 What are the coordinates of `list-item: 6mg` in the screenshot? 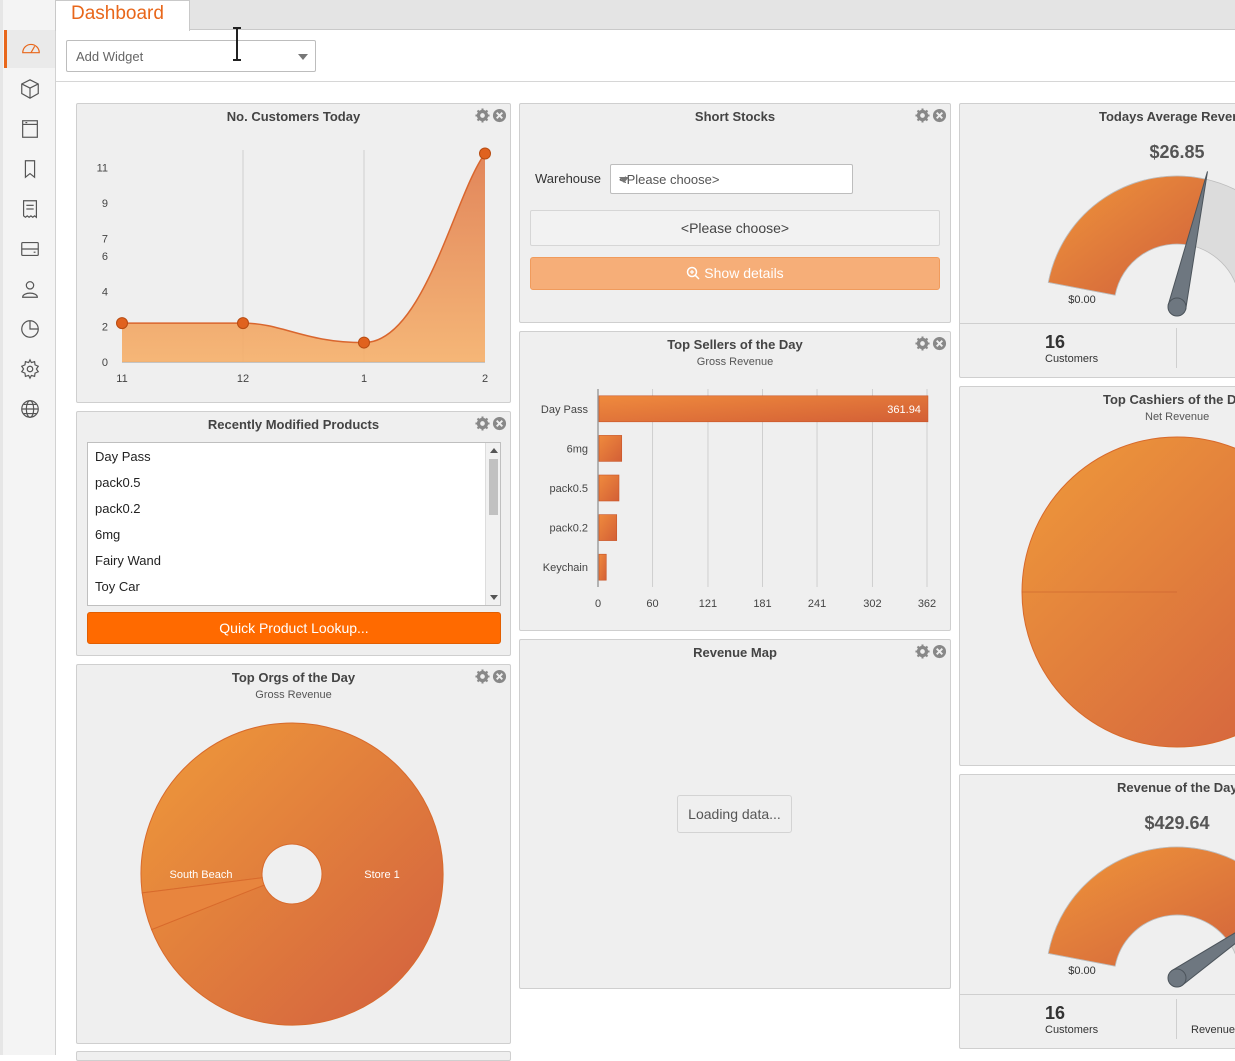 It's located at (108, 534).